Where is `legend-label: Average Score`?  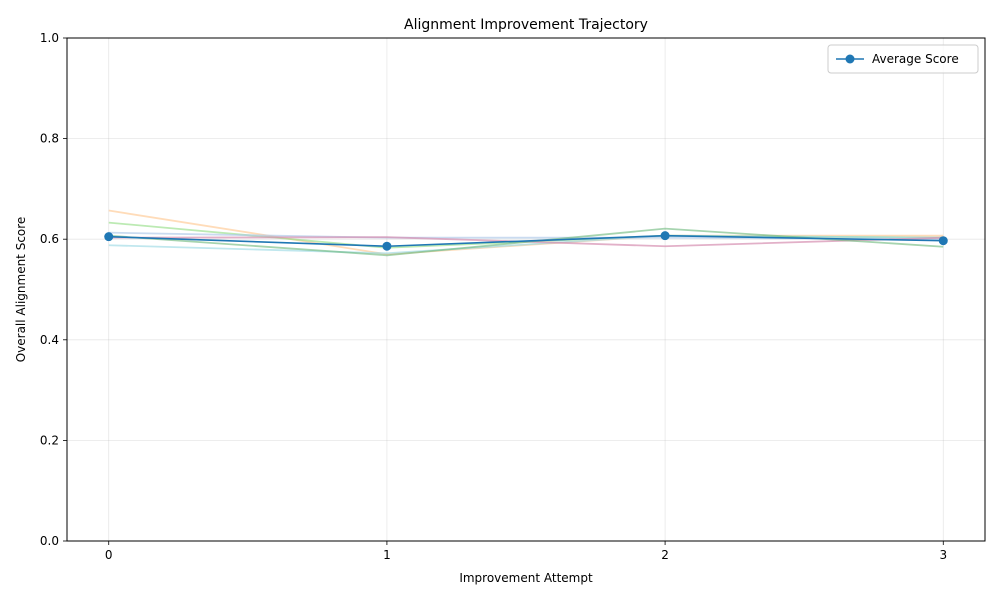 legend-label: Average Score is located at coordinates (915, 59).